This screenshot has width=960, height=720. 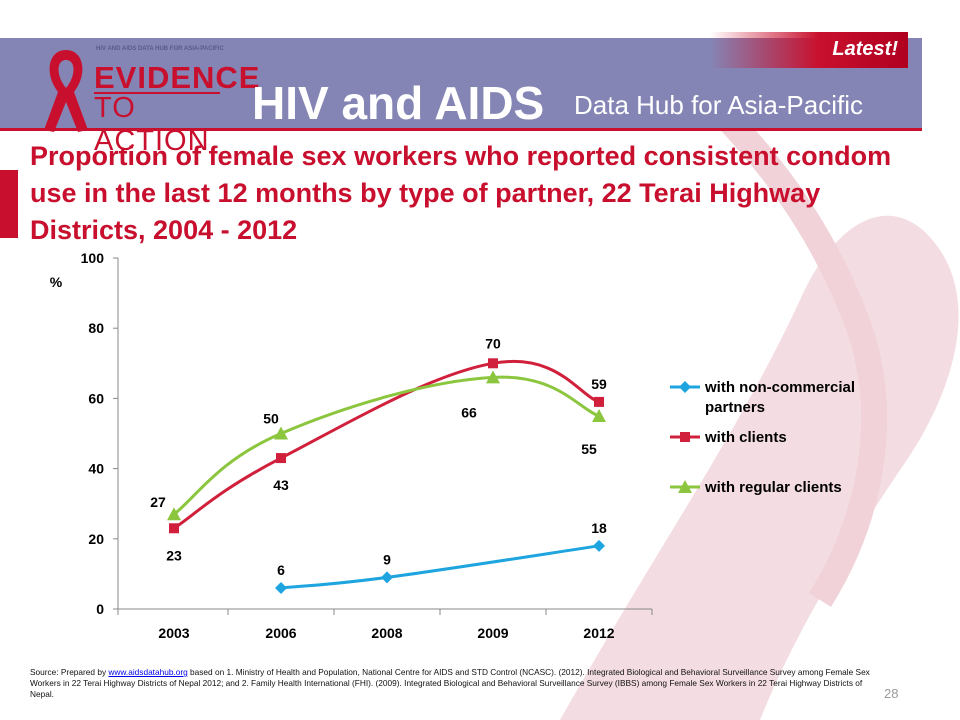 What do you see at coordinates (100, 609) in the screenshot?
I see `y-tick-label: 0` at bounding box center [100, 609].